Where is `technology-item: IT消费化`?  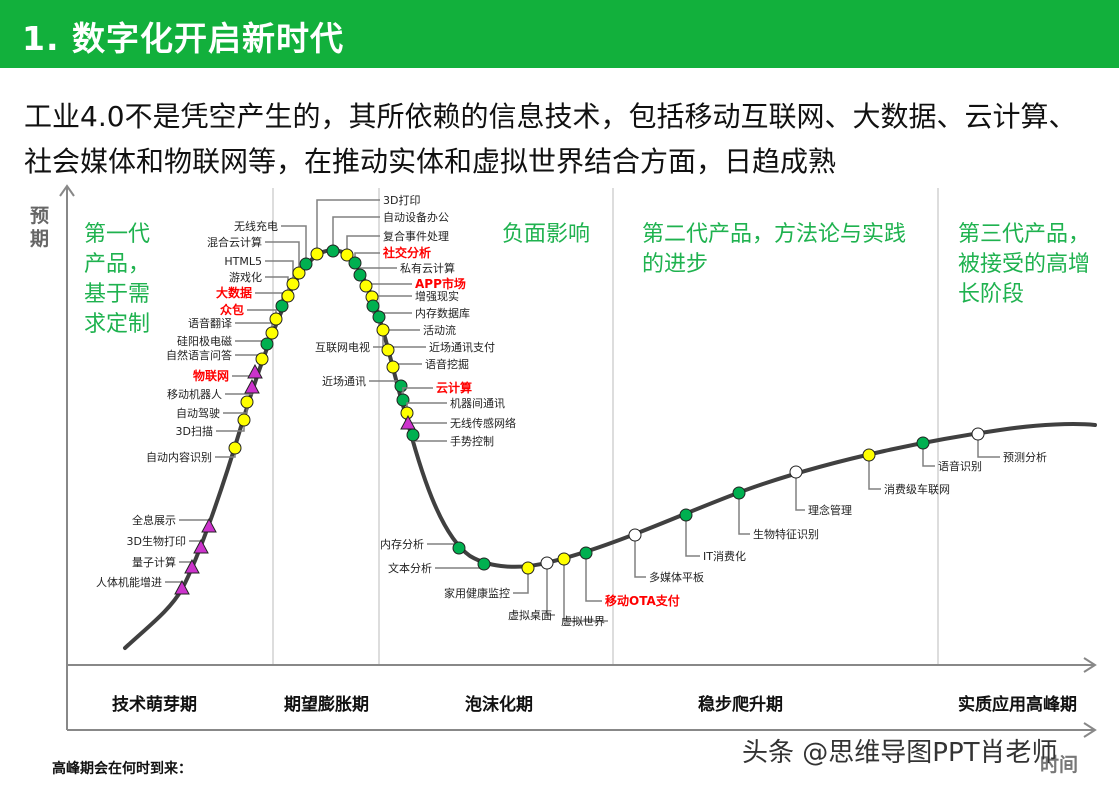
technology-item: IT消费化 is located at coordinates (712, 535).